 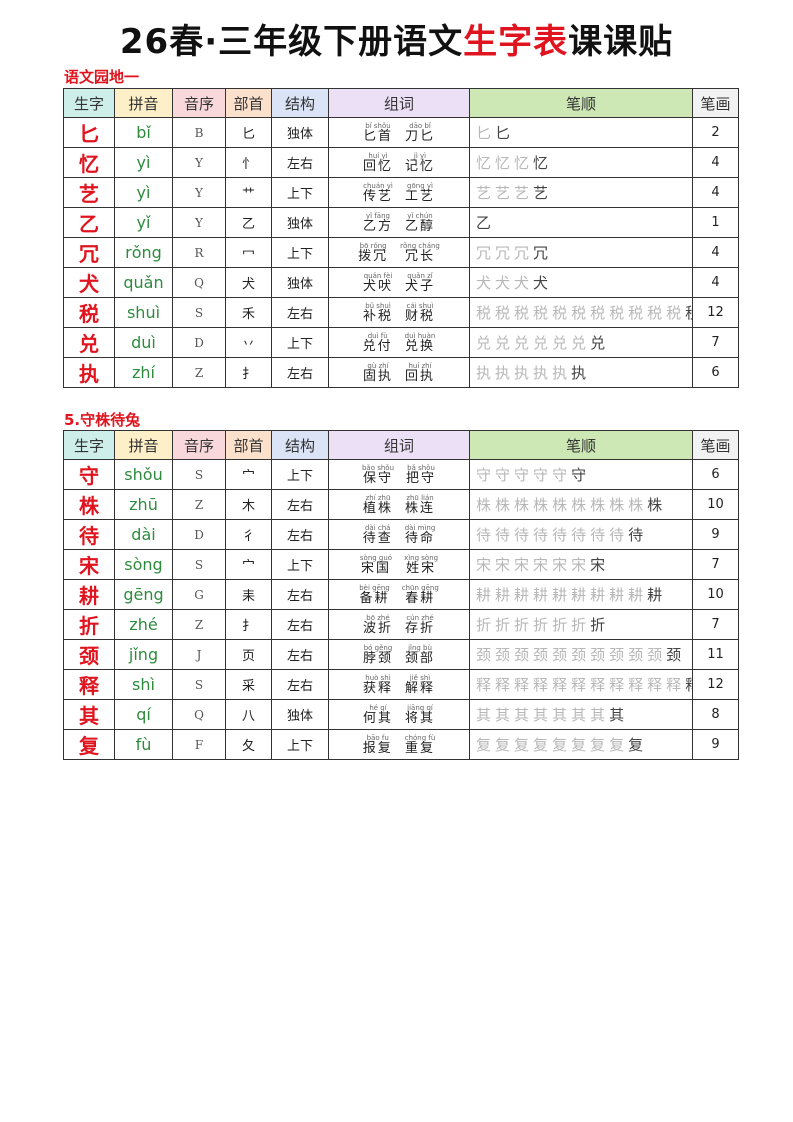 I want to click on word-group: chuán yì 传艺 gōng yì 工艺, so click(x=399, y=192).